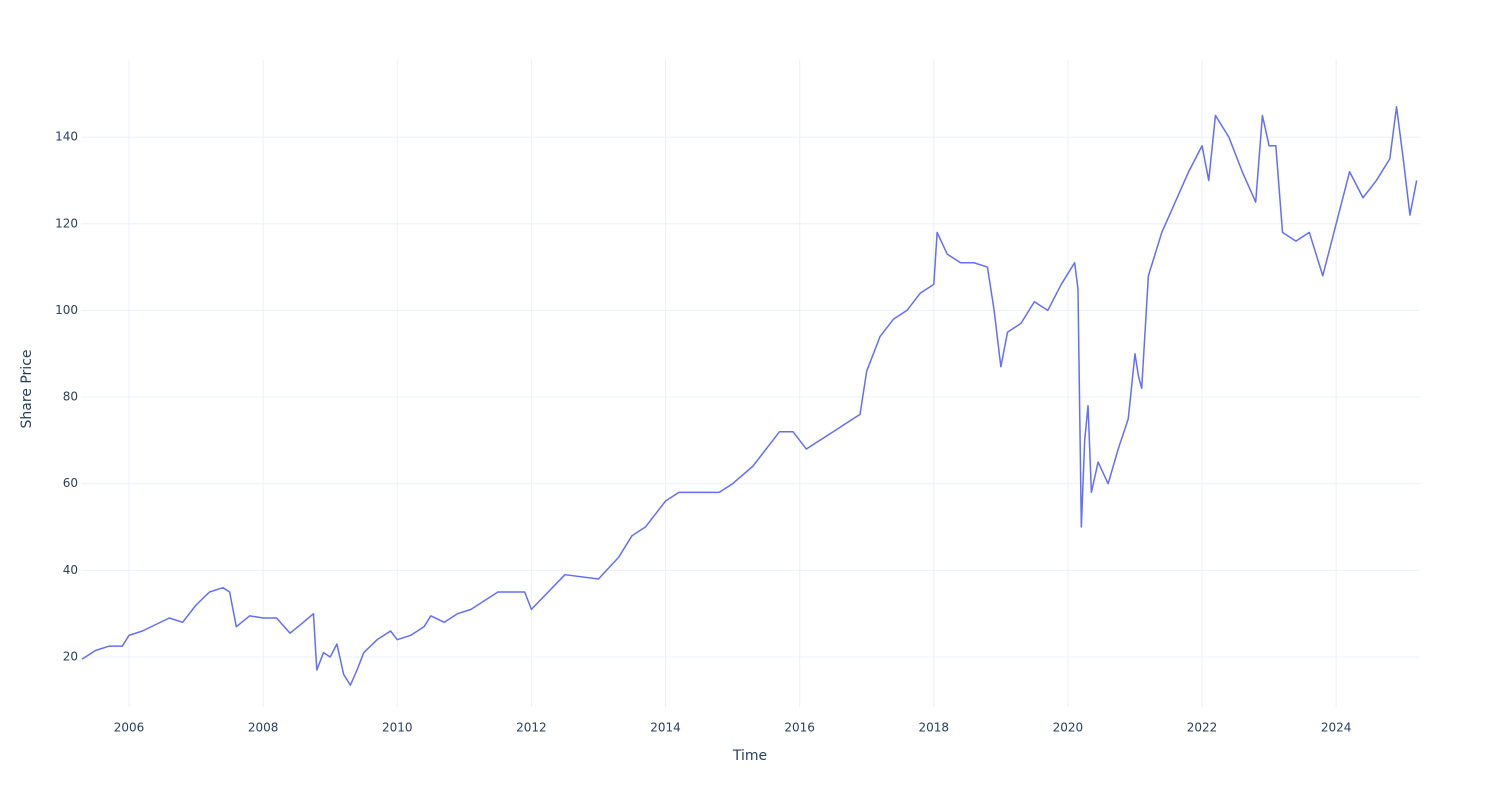  What do you see at coordinates (934, 728) in the screenshot?
I see `x-tick-label: 2018` at bounding box center [934, 728].